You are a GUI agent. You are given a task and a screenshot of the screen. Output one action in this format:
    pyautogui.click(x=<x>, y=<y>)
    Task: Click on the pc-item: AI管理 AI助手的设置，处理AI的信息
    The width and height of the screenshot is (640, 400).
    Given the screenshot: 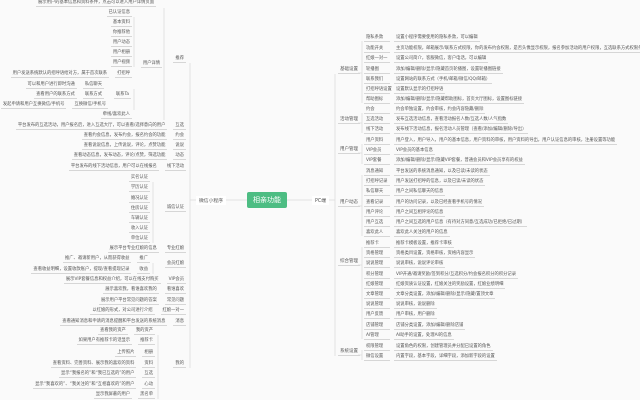 What is the action you would take?
    pyautogui.click(x=409, y=336)
    